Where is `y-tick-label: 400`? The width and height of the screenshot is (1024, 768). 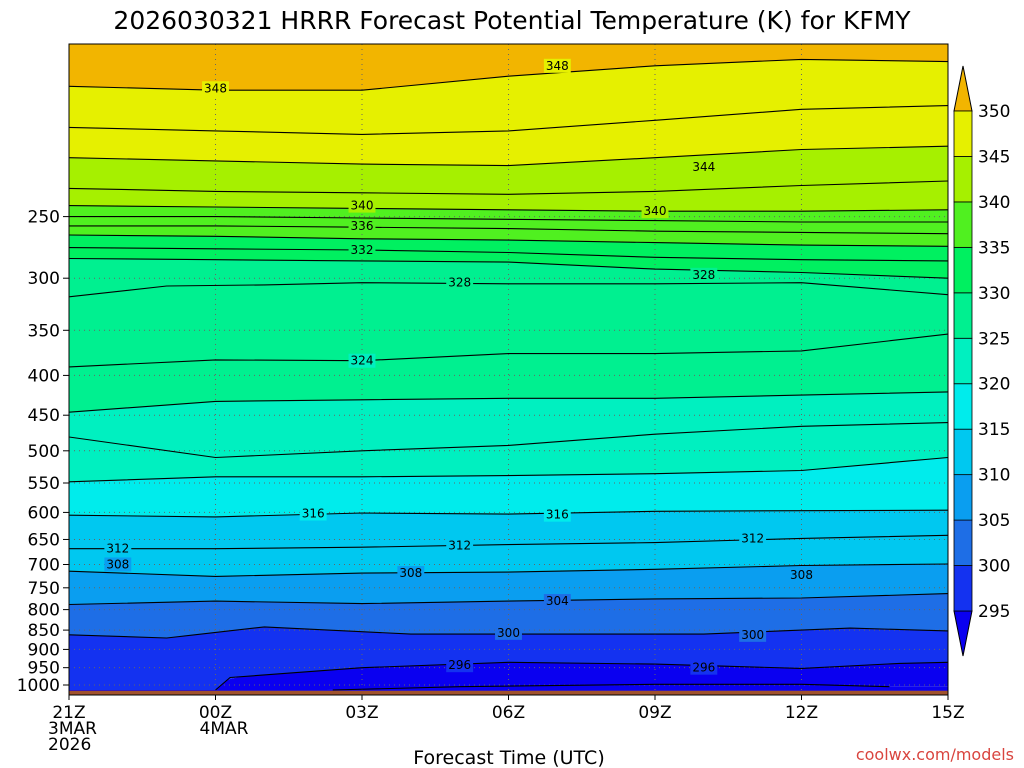 y-tick-label: 400 is located at coordinates (44, 376).